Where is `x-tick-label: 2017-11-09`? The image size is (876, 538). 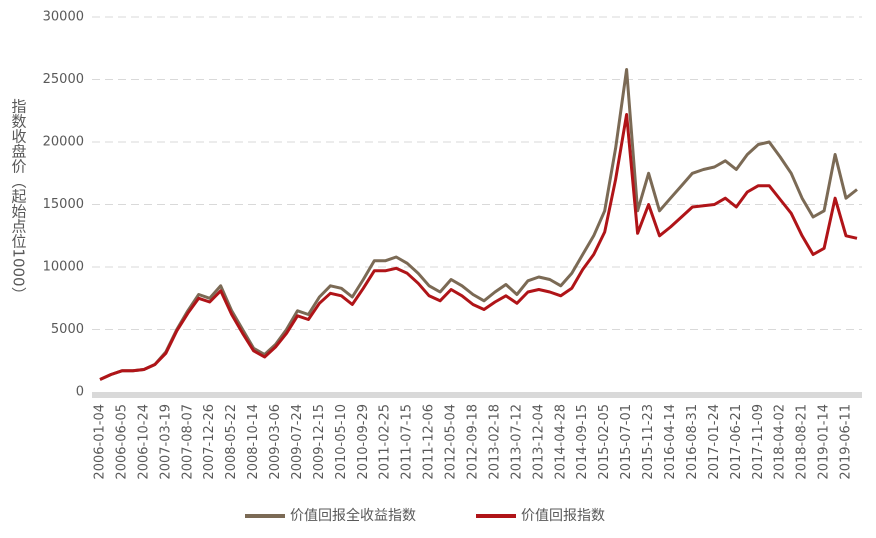 x-tick-label: 2017-11-09 is located at coordinates (758, 442).